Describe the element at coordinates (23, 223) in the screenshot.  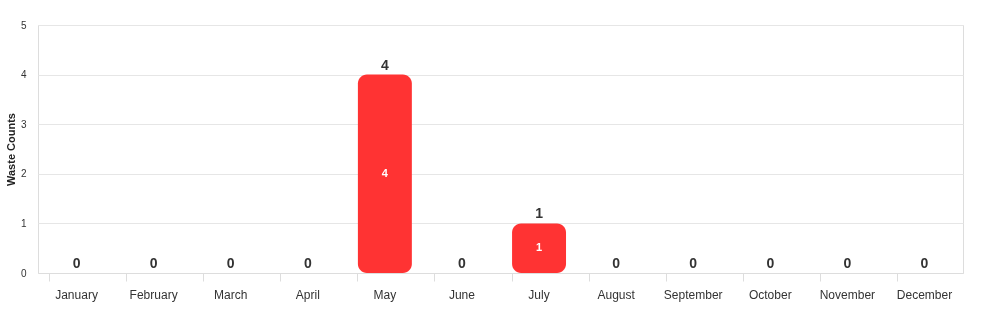
I see `y-tick-label: 1` at that location.